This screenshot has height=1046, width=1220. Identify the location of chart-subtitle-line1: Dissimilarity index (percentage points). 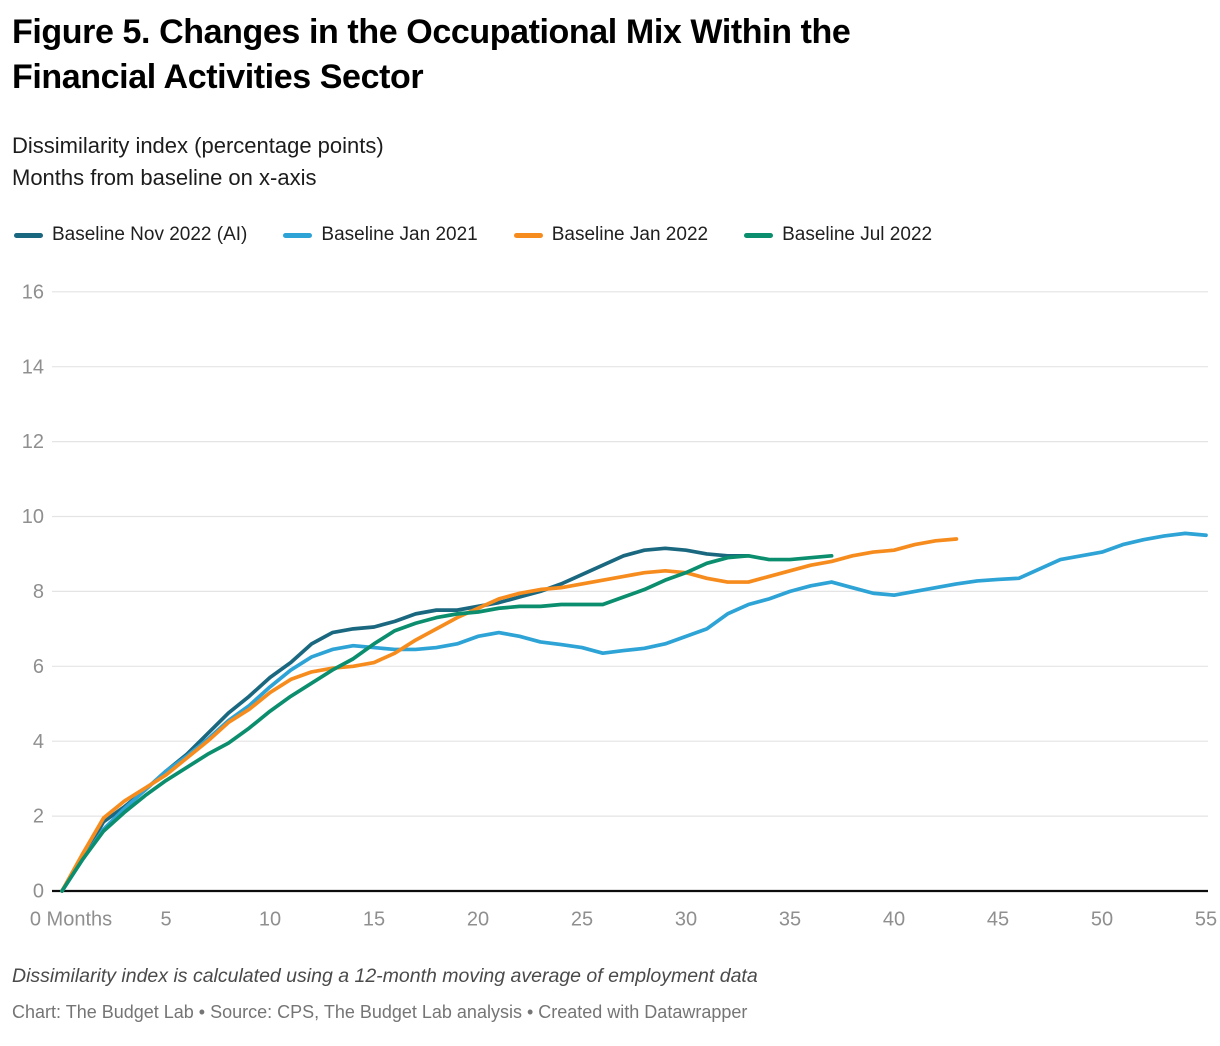
(198, 145).